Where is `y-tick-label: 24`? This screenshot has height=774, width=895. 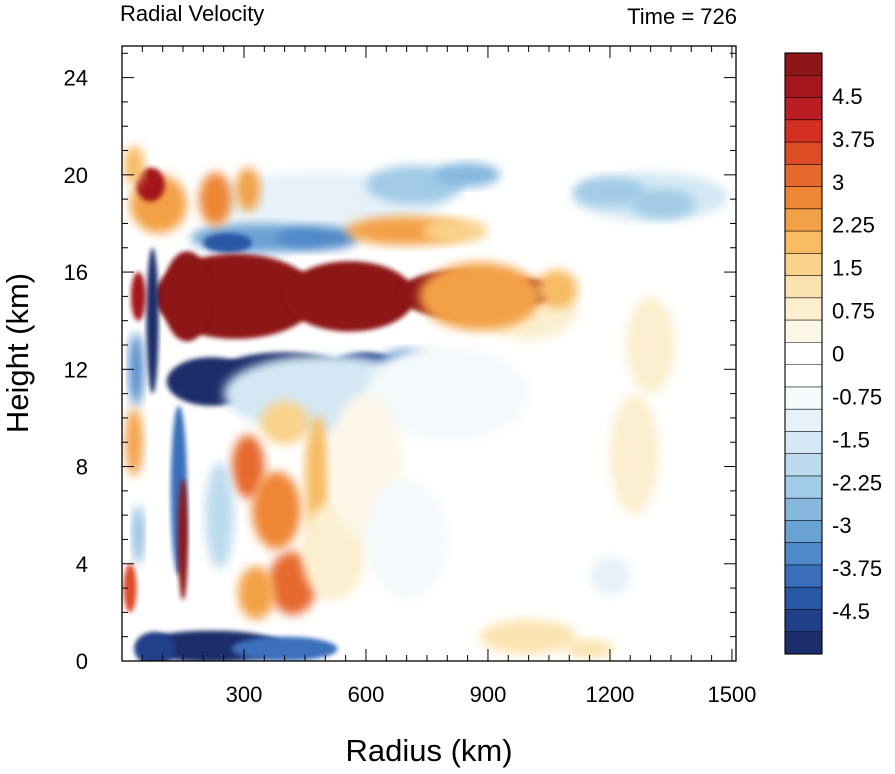 y-tick-label: 24 is located at coordinates (76, 78).